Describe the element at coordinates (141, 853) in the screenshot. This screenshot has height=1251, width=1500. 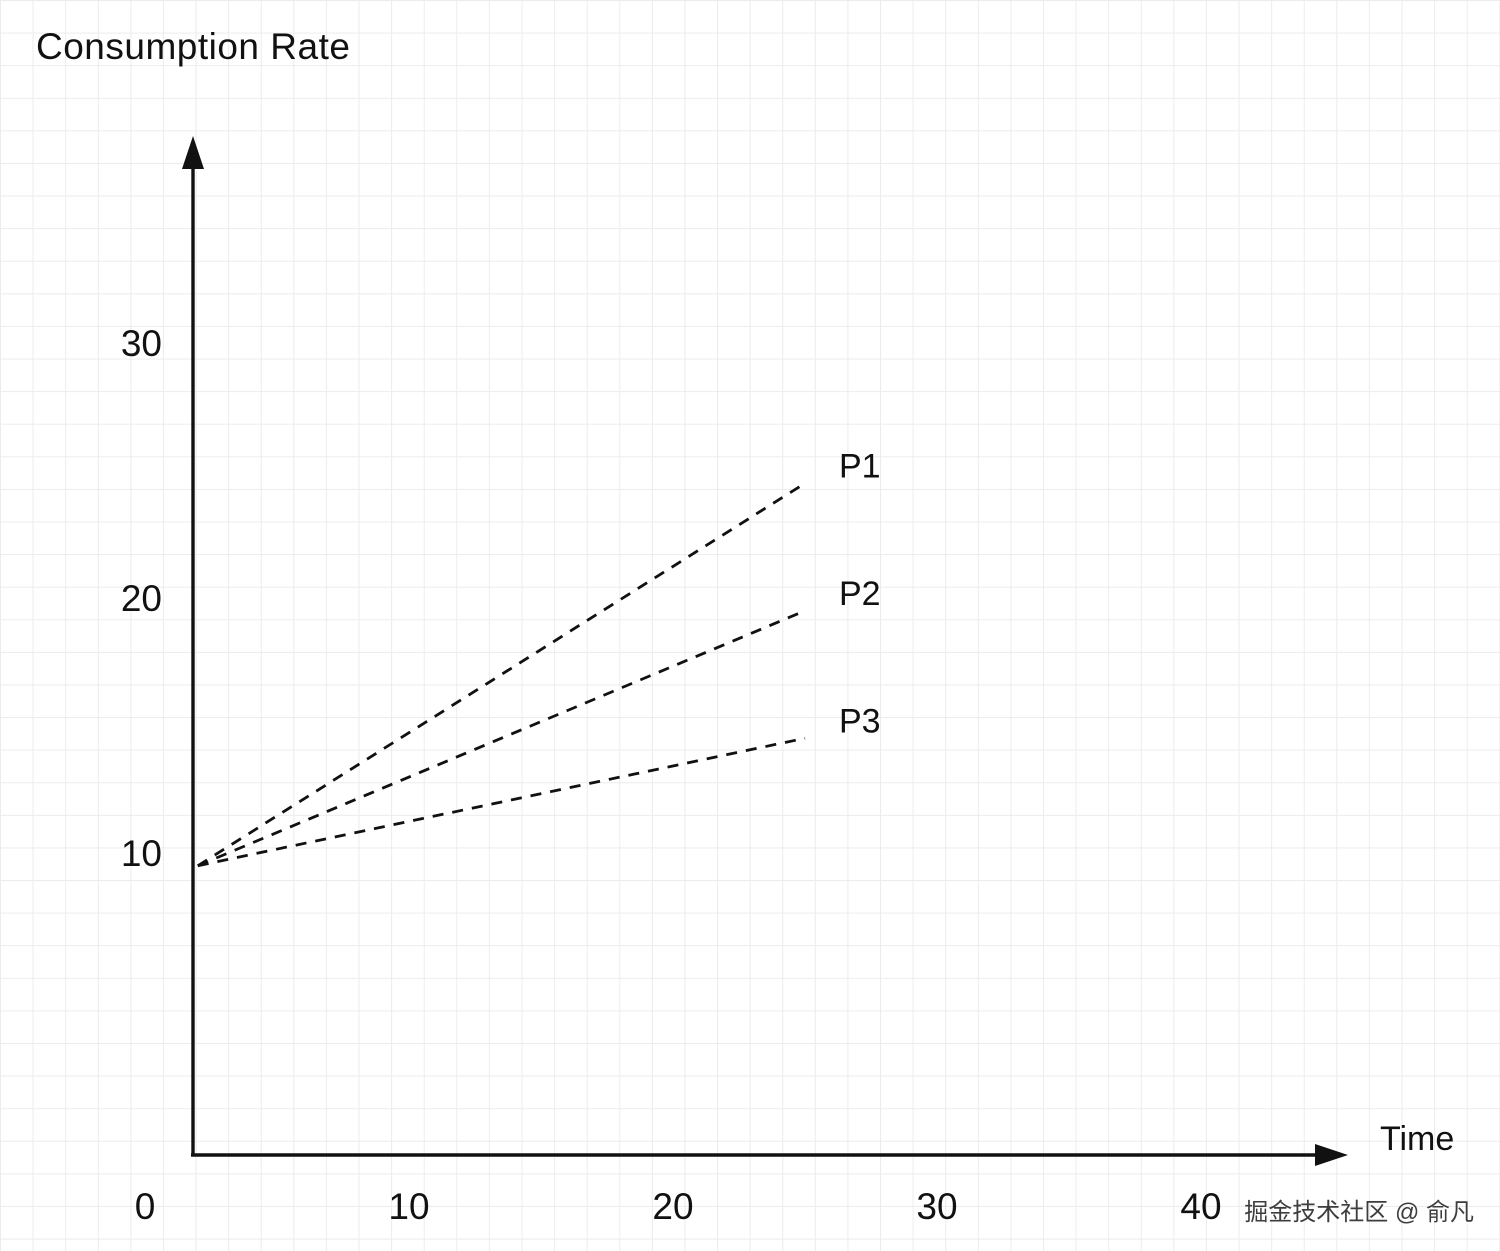
I see `y-tick-label: 10` at that location.